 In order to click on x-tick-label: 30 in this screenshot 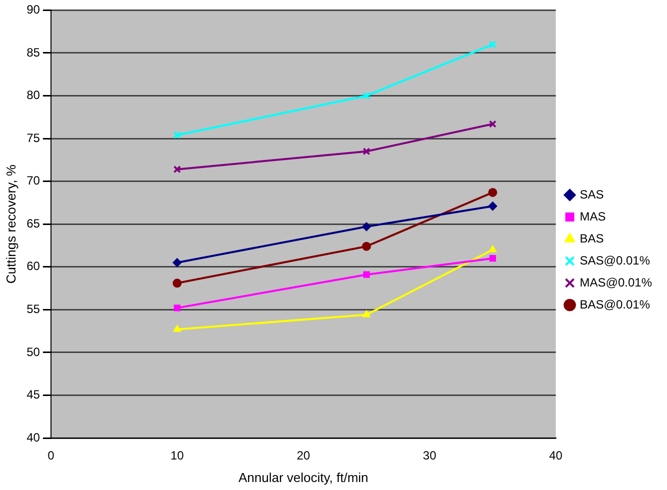, I will do `click(429, 455)`.